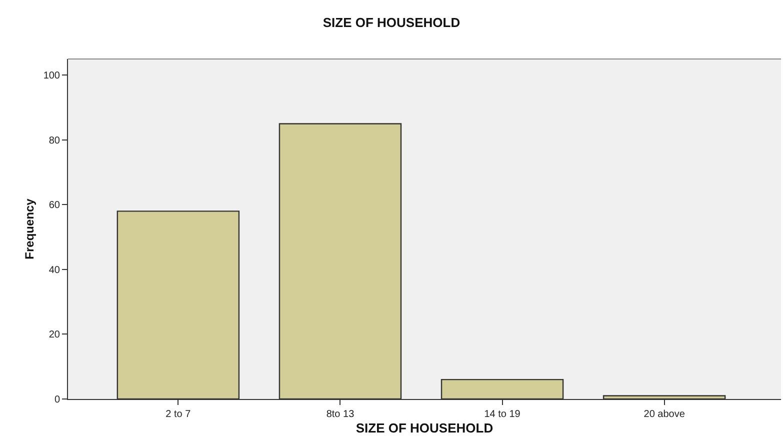 The image size is (783, 443). I want to click on x-axis-title: SIZE OF HOUSEHOLD, so click(425, 428).